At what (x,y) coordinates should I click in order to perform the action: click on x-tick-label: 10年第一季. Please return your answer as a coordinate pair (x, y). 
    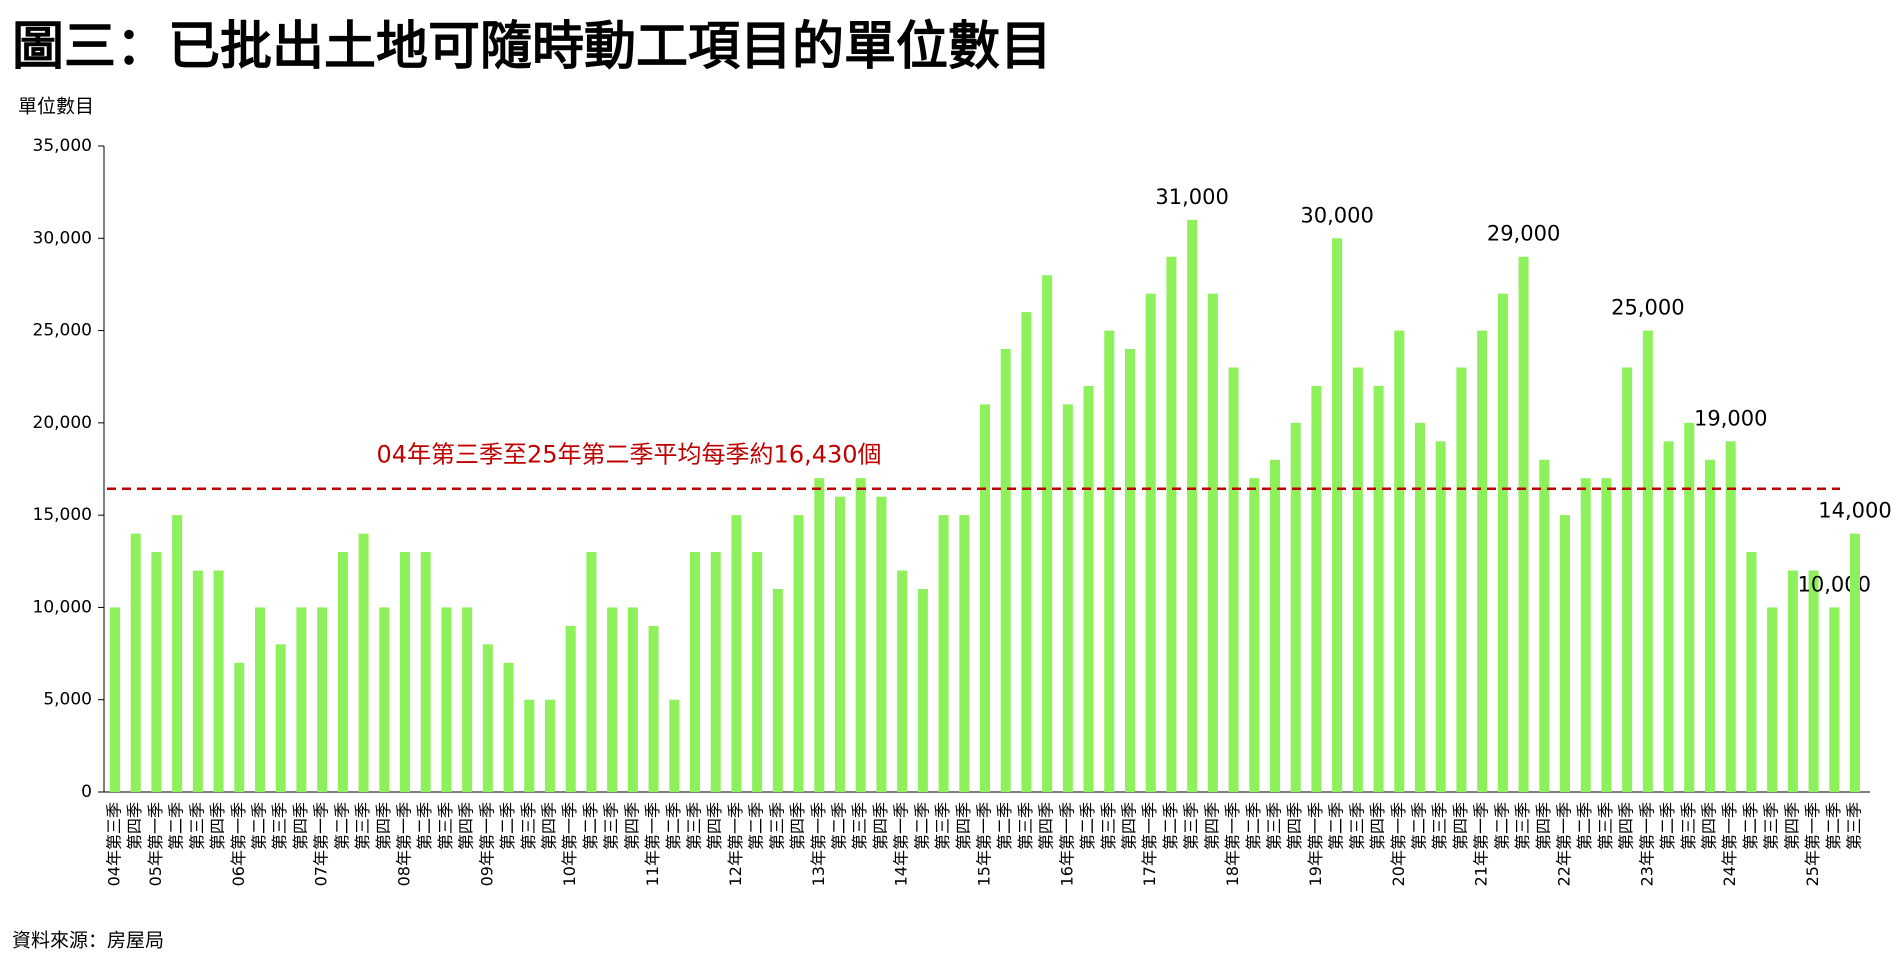
    Looking at the image, I should click on (569, 844).